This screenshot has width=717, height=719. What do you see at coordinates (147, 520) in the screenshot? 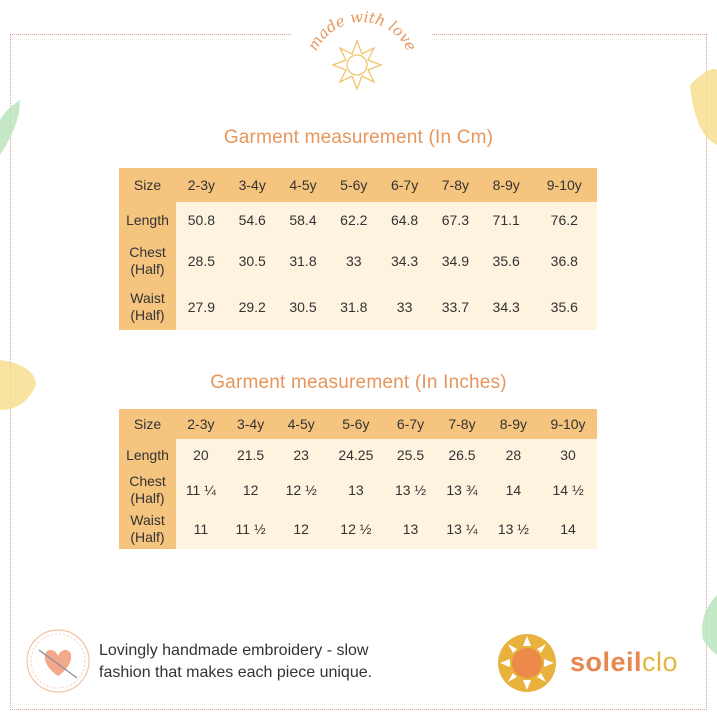
I see `row-label-text: Waist` at bounding box center [147, 520].